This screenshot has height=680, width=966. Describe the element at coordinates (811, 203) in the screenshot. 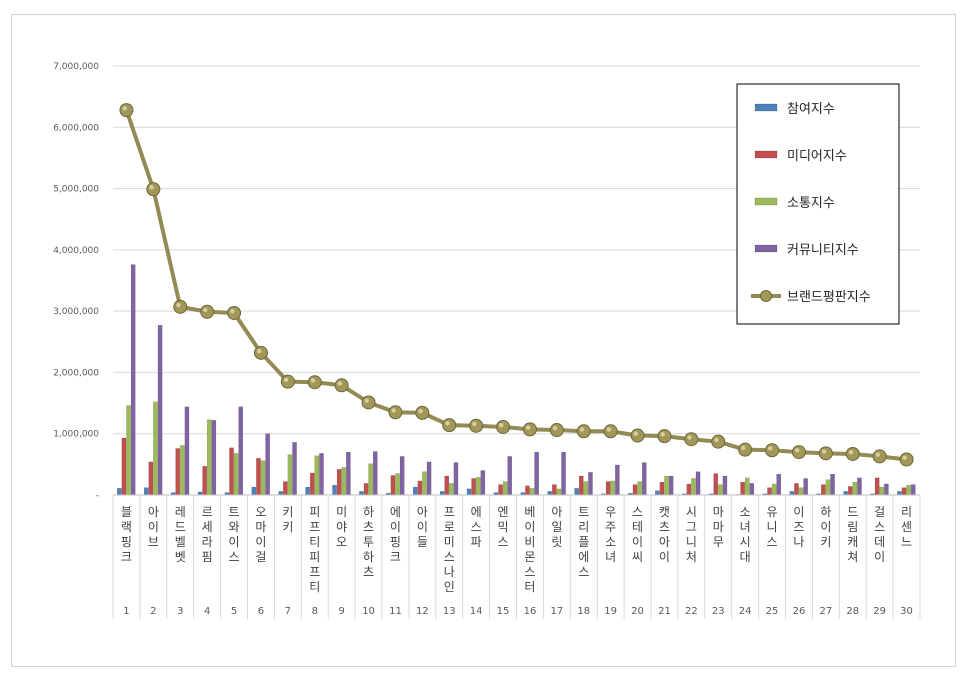

I see `legend-label: 소통지수` at that location.